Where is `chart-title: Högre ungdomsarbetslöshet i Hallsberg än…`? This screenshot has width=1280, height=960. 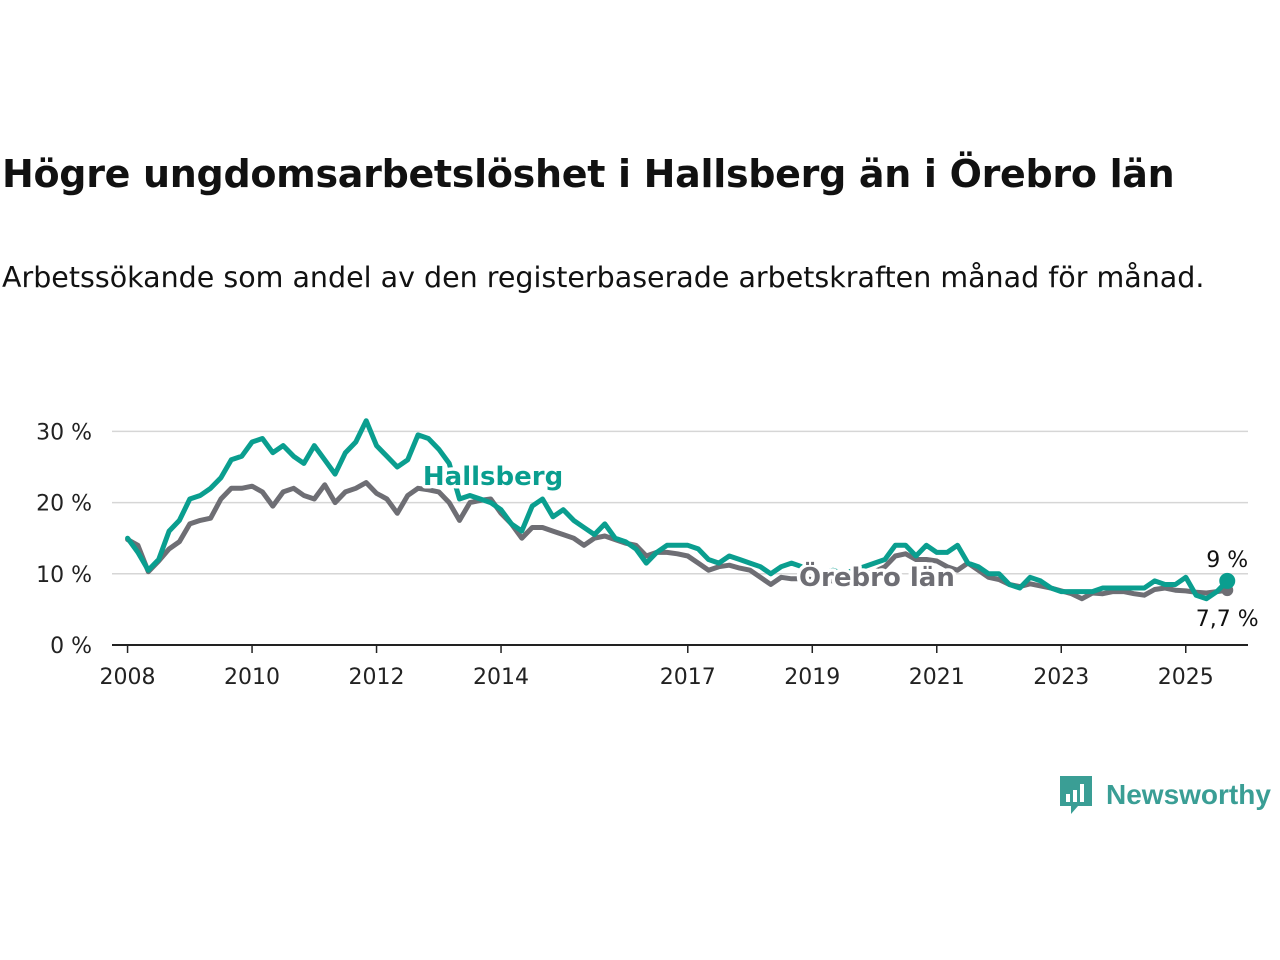 chart-title: Högre ungdomsarbetslöshet i Hallsberg än… is located at coordinates (588, 174).